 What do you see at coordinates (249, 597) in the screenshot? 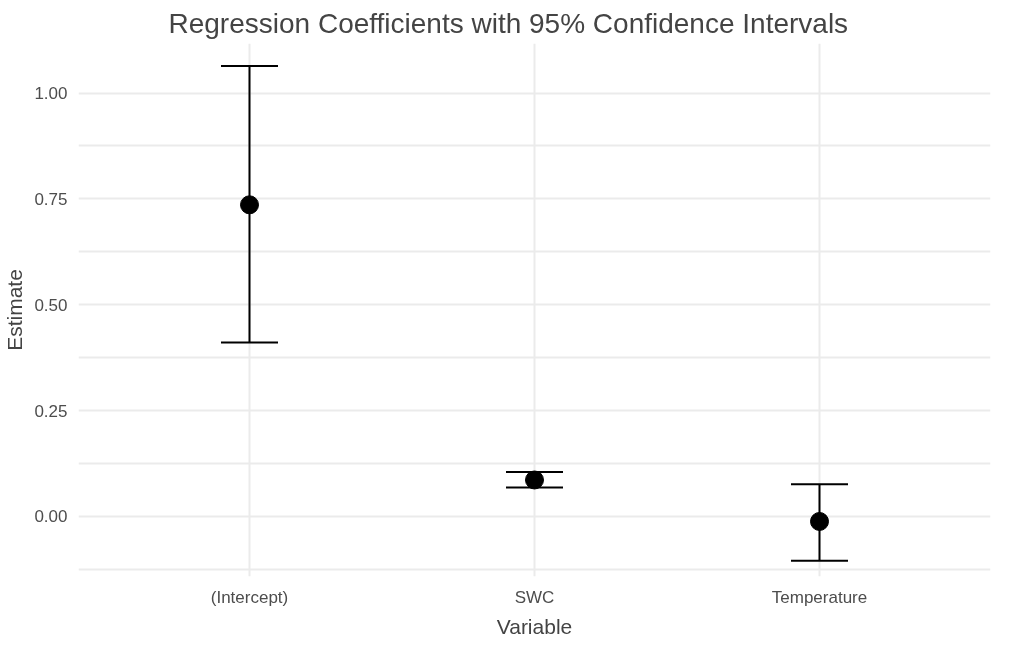
I see `x-tick-label: (Intercept)` at bounding box center [249, 597].